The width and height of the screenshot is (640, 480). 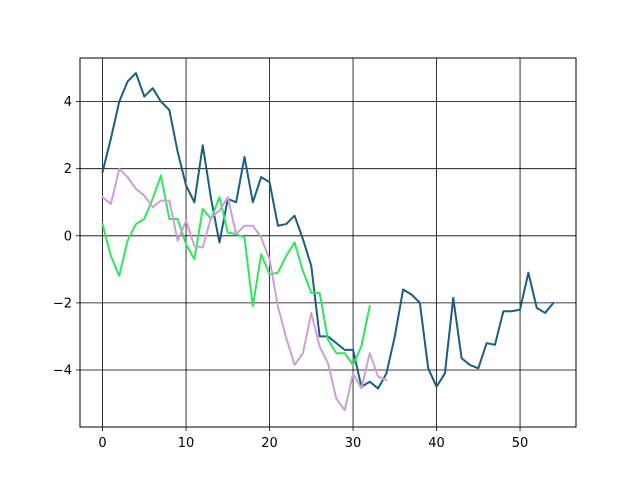 What do you see at coordinates (313, 439) in the screenshot?
I see `x-axis-ticks: 0 10 20 30 40 50` at bounding box center [313, 439].